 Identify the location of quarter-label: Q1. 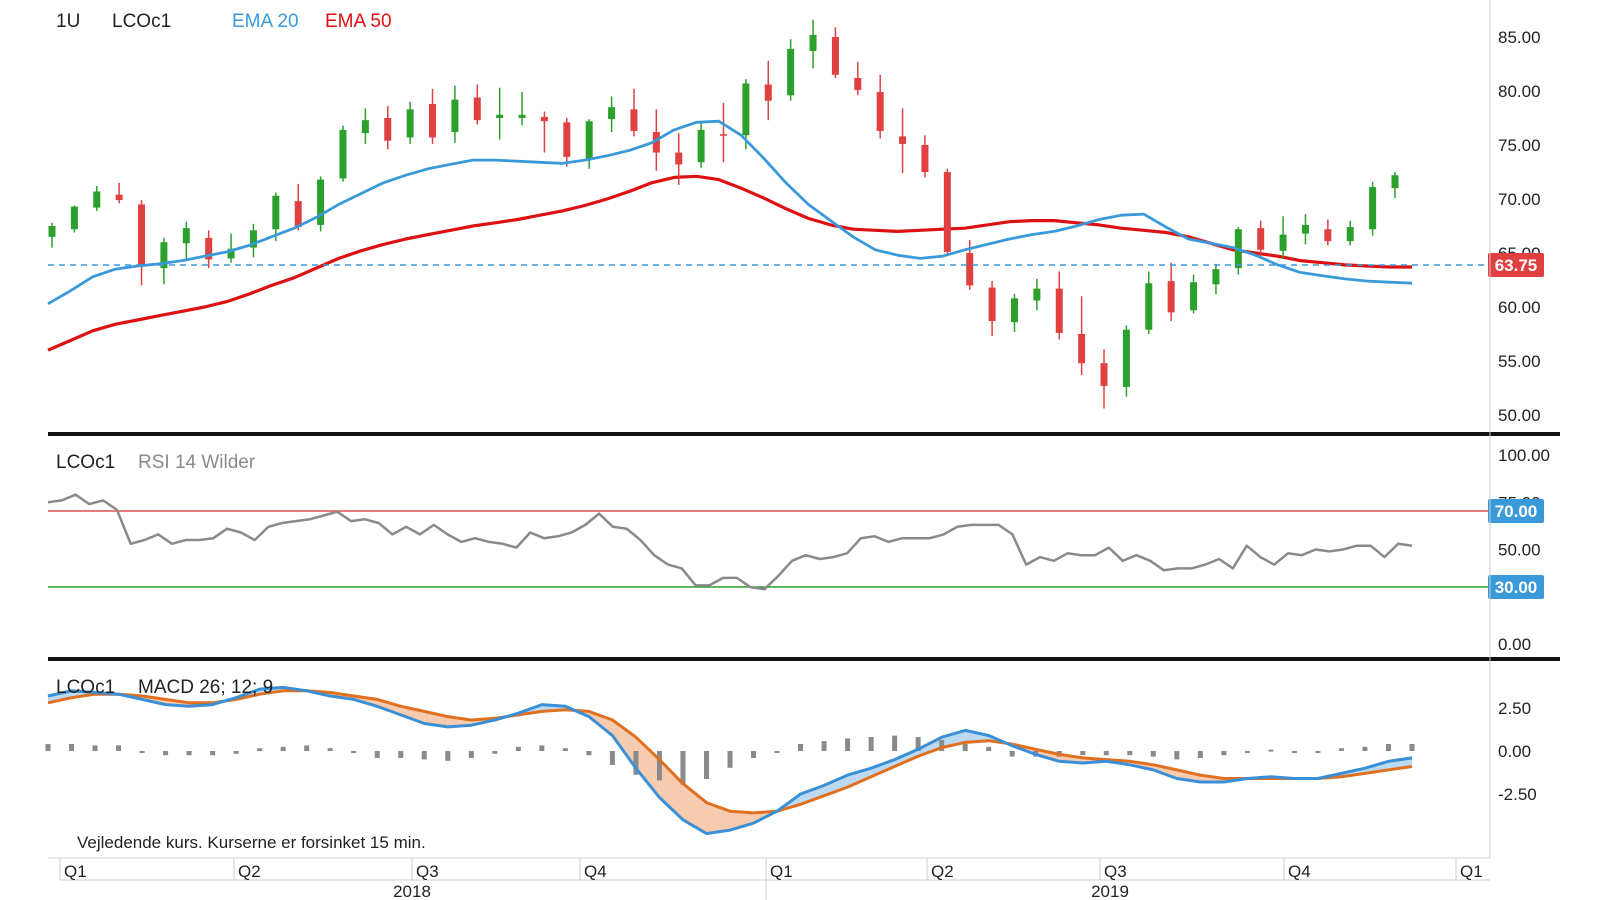
(75, 871).